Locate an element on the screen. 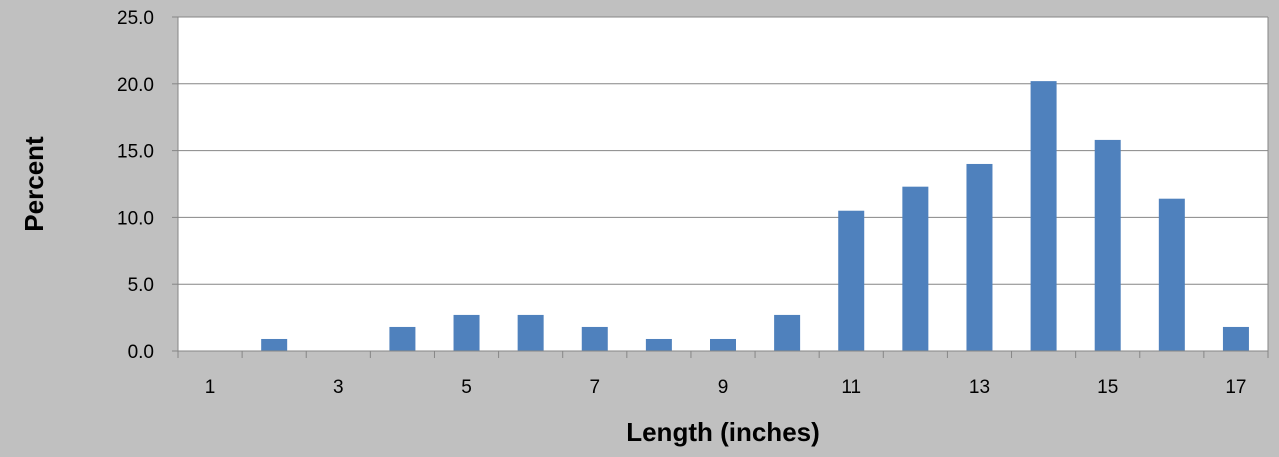  x-tick-label: 11 is located at coordinates (851, 387).